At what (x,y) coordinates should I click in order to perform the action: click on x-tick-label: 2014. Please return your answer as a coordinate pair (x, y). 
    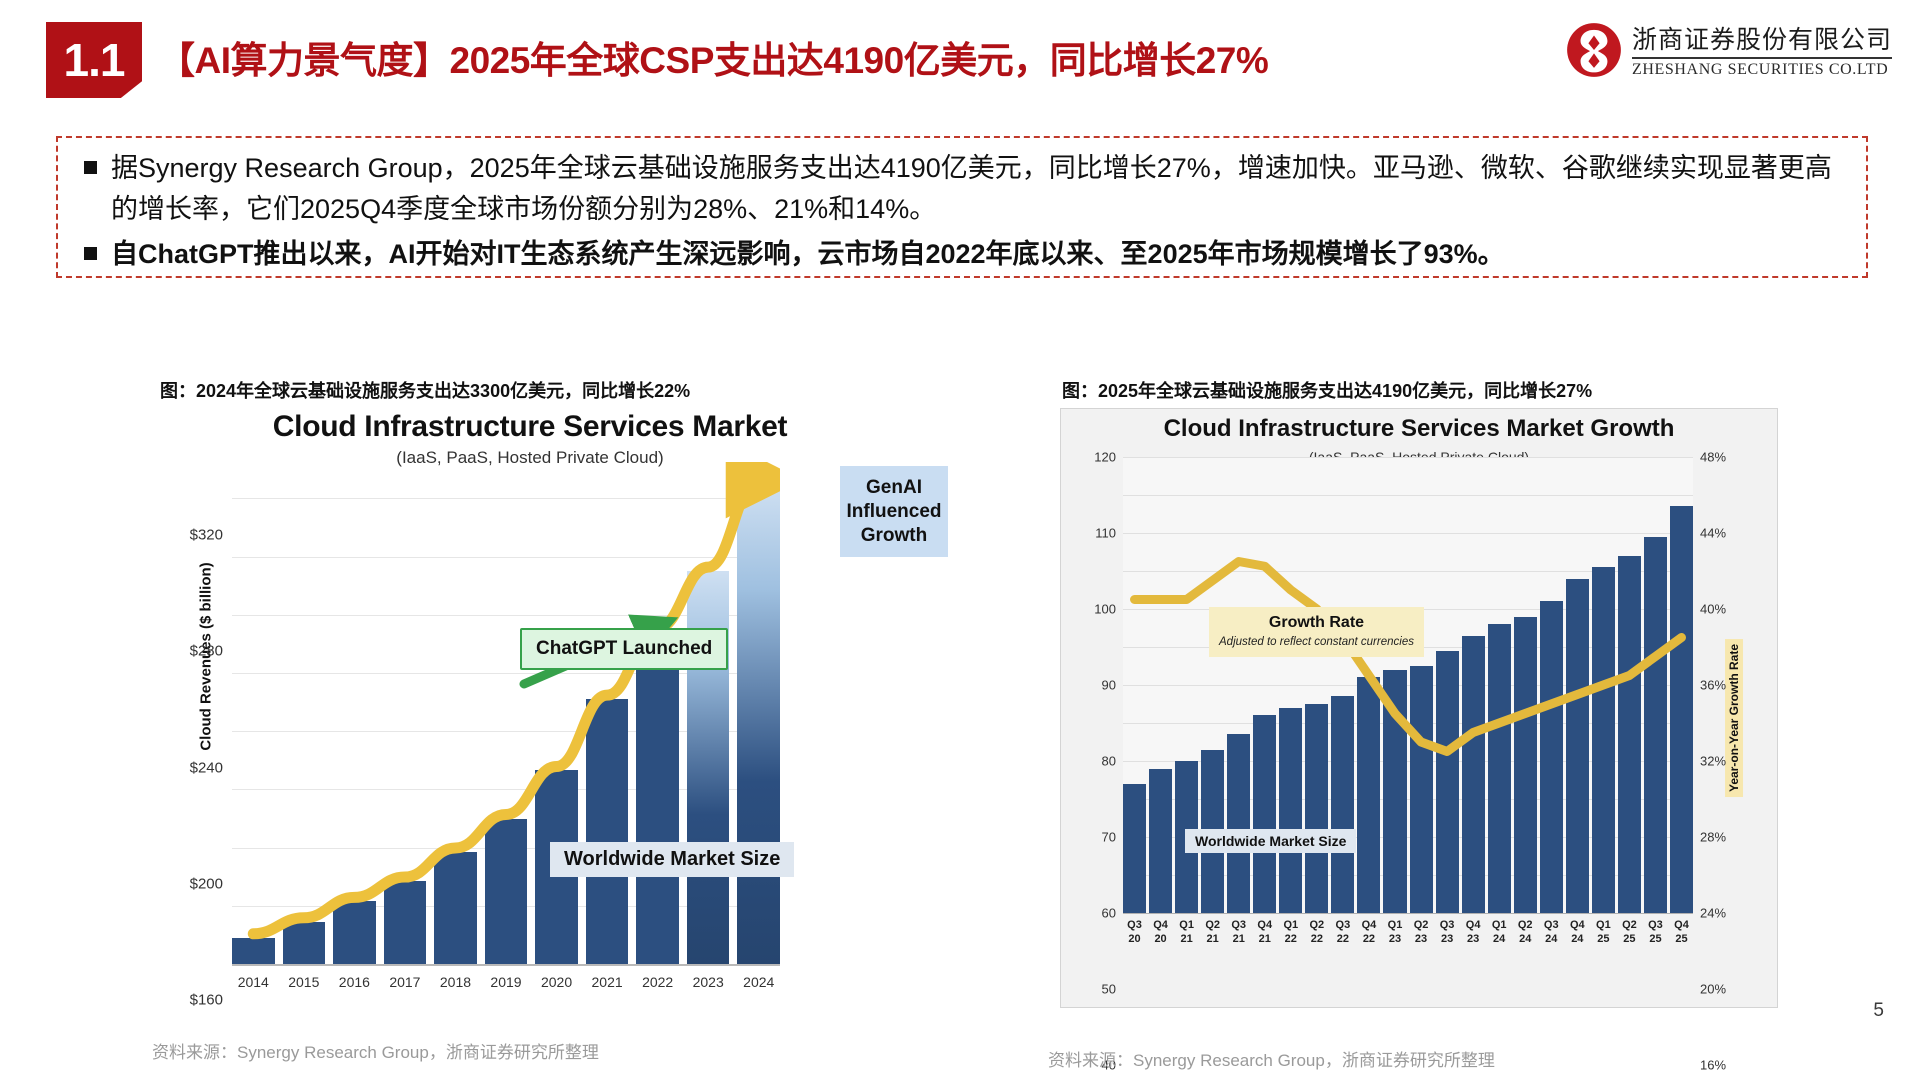
    Looking at the image, I should click on (253, 982).